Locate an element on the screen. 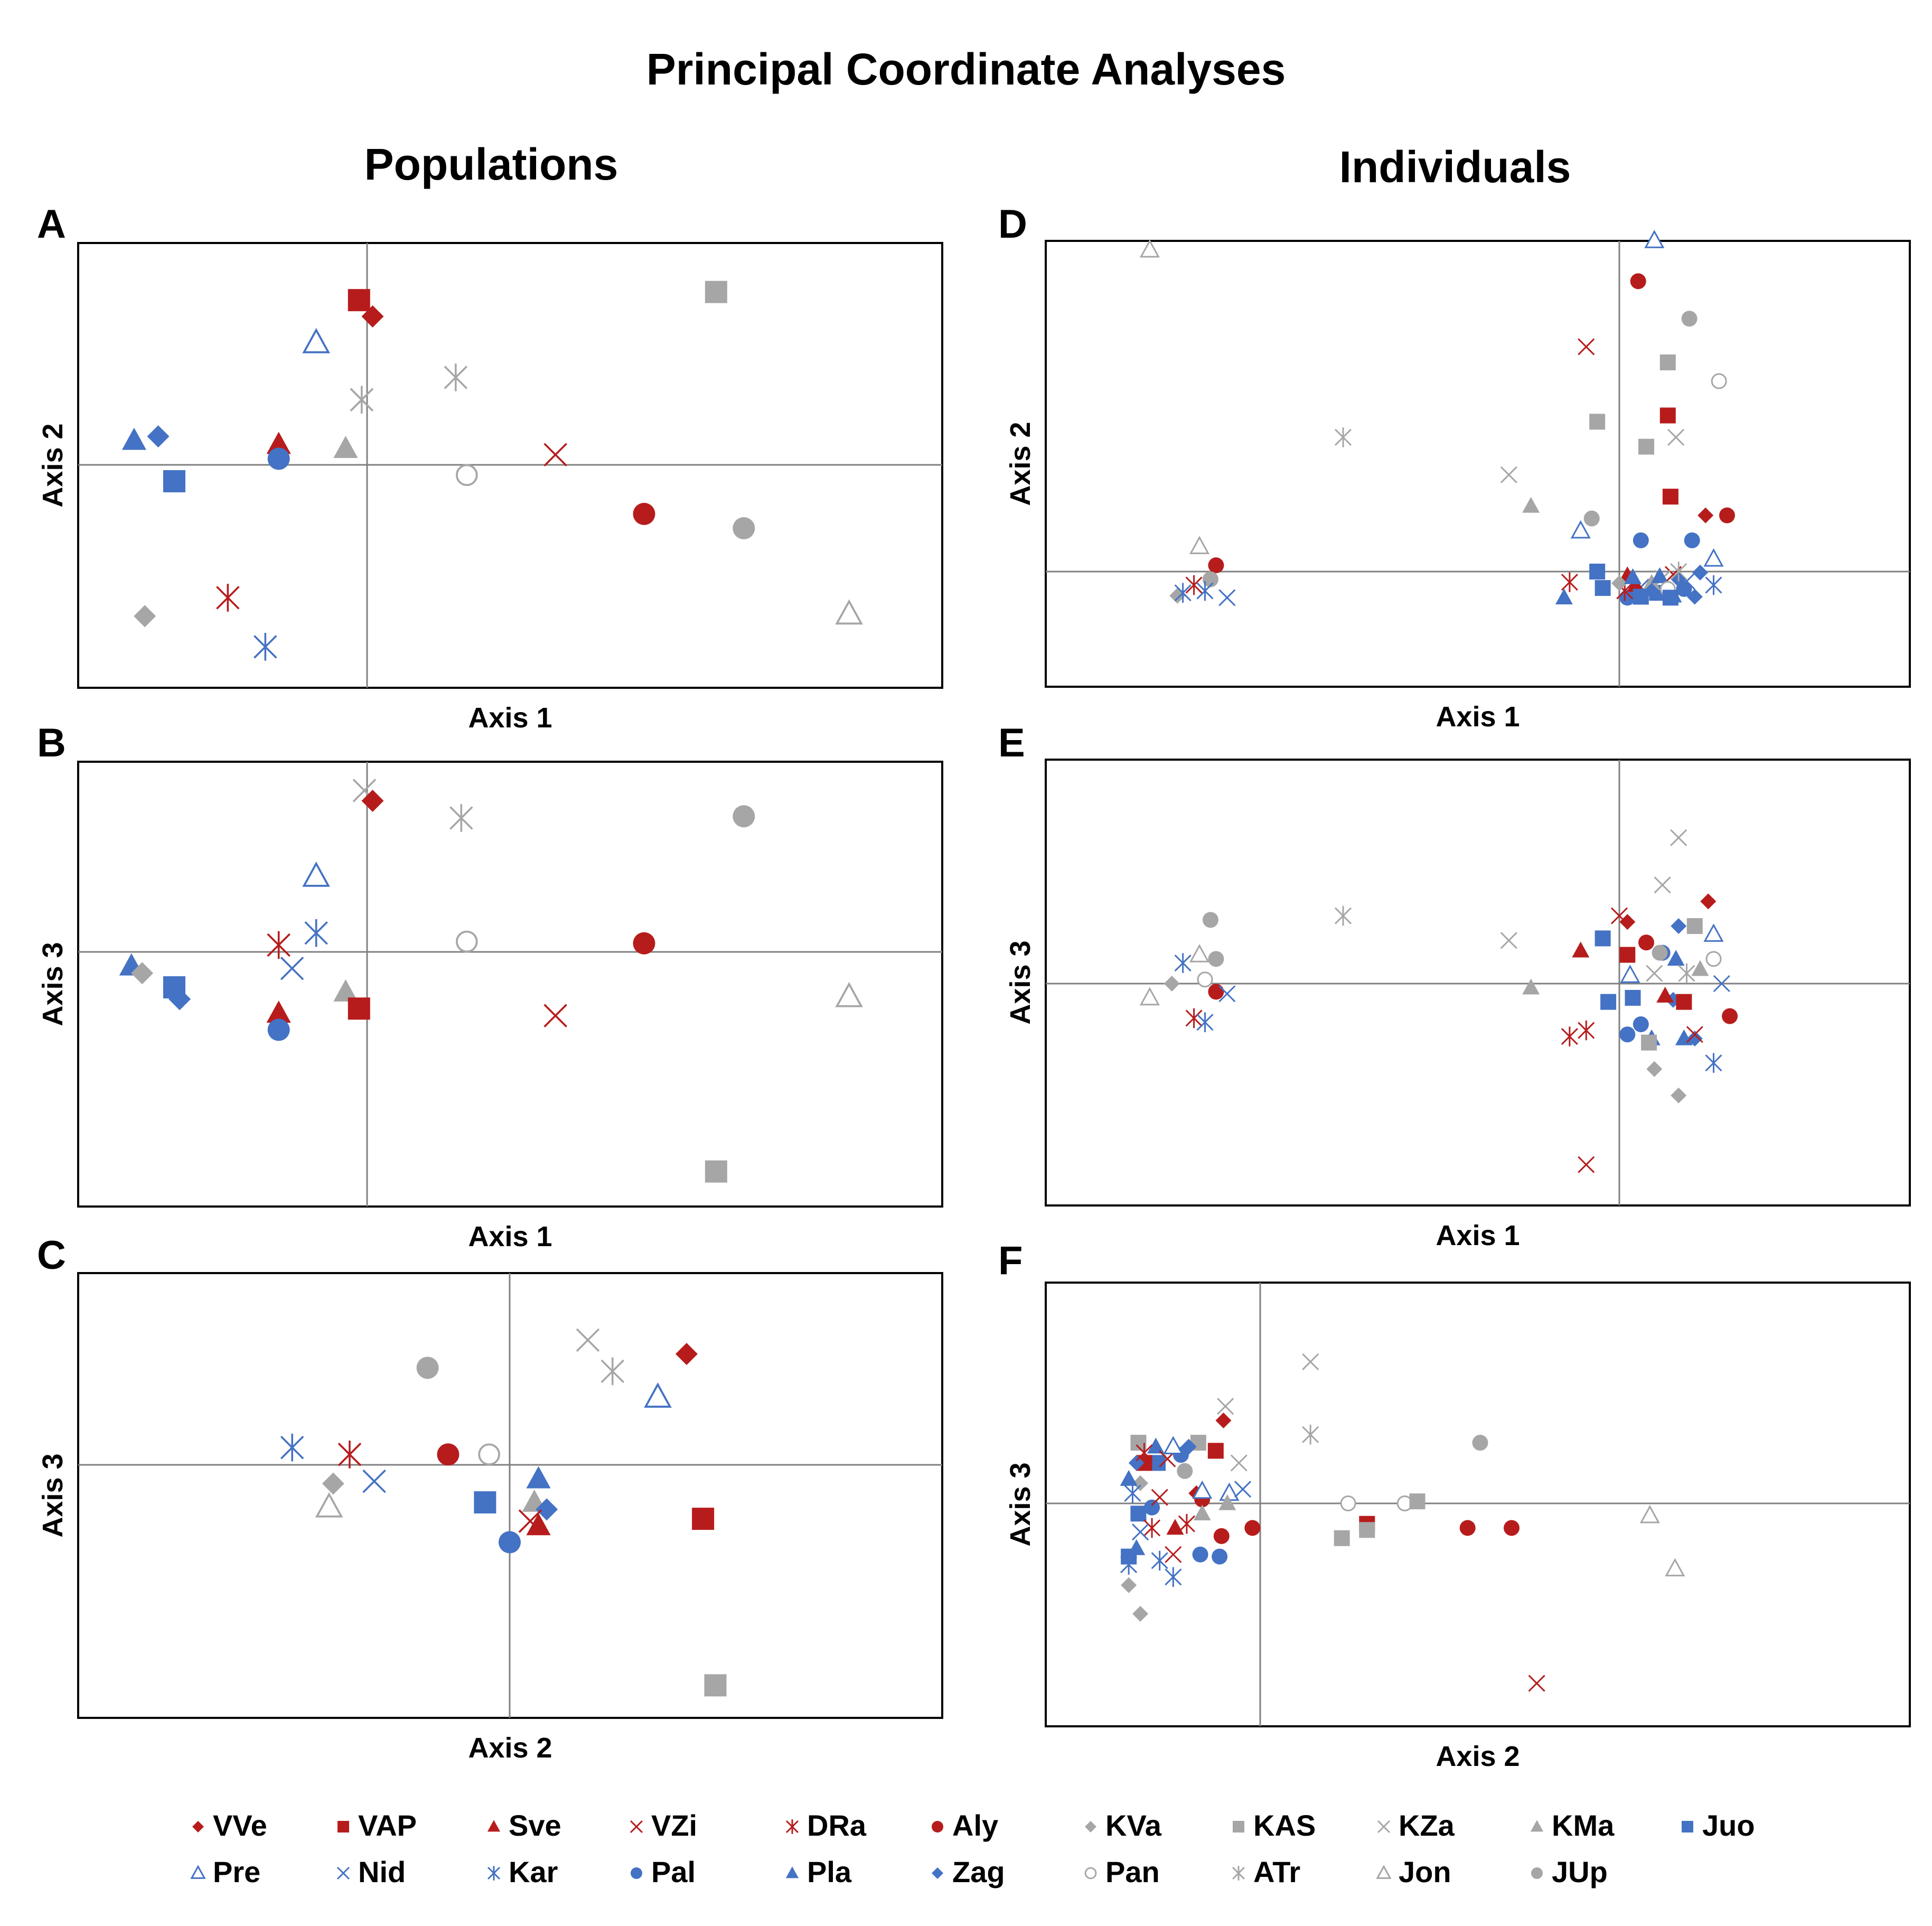 Image resolution: width=1932 pixels, height=1926 pixels. legend-item-kva: KVa is located at coordinates (1123, 1826).